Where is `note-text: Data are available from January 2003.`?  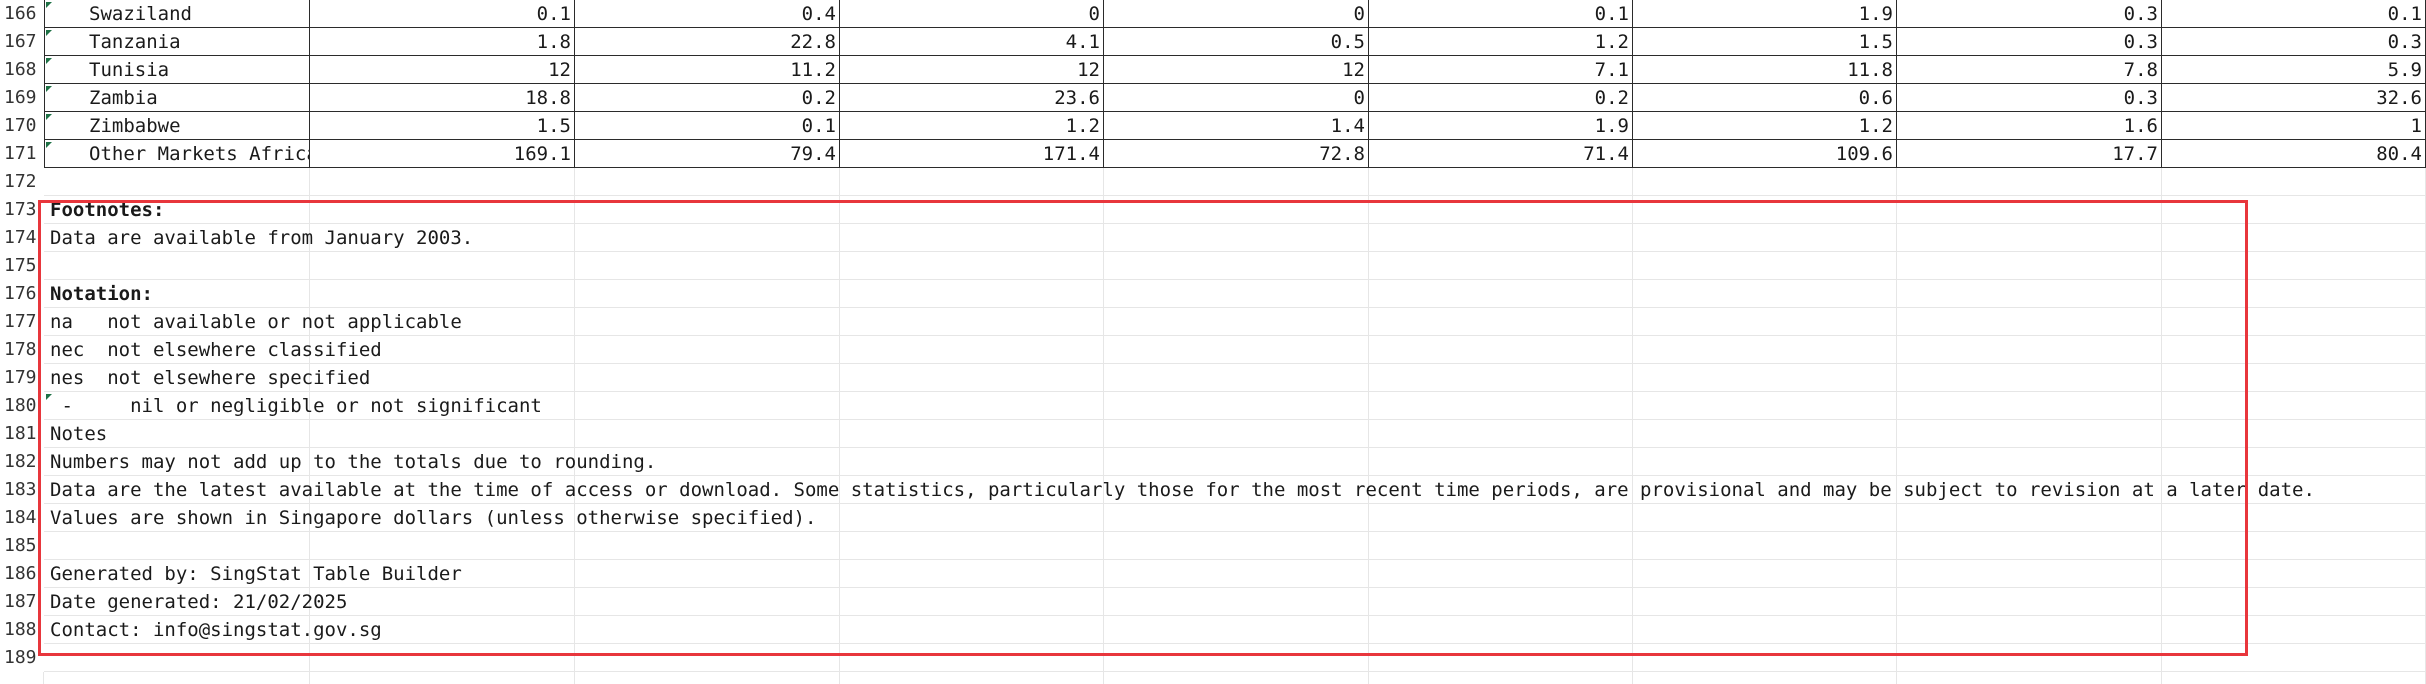 note-text: Data are available from January 2003. is located at coordinates (262, 238).